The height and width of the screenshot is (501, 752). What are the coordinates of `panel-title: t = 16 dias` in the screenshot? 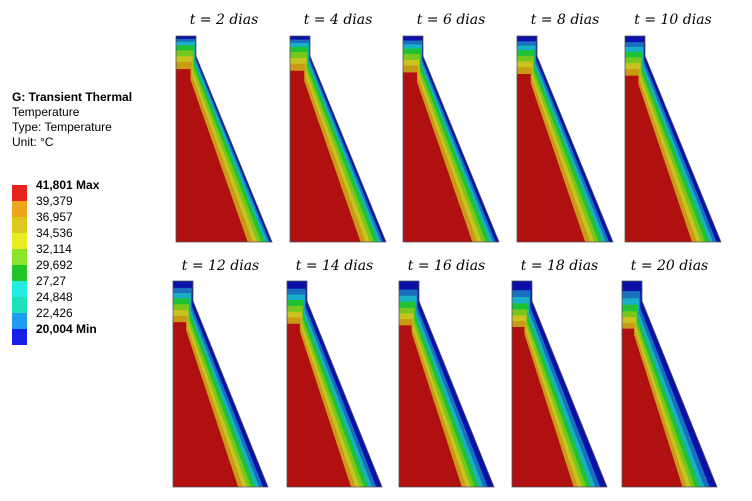 It's located at (446, 266).